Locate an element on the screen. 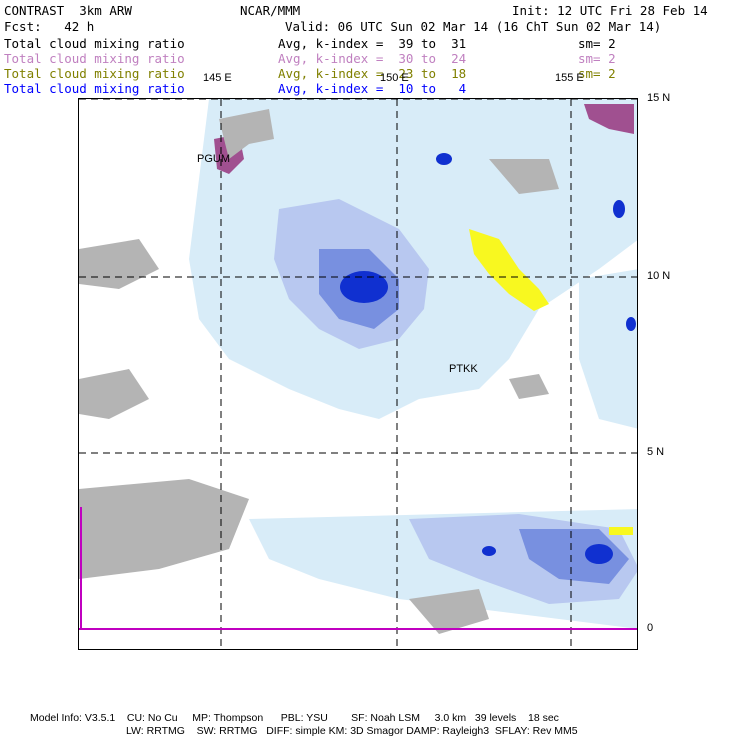 Image resolution: width=740 pixels, height=740 pixels. lon-label-145: 145 E is located at coordinates (217, 78).